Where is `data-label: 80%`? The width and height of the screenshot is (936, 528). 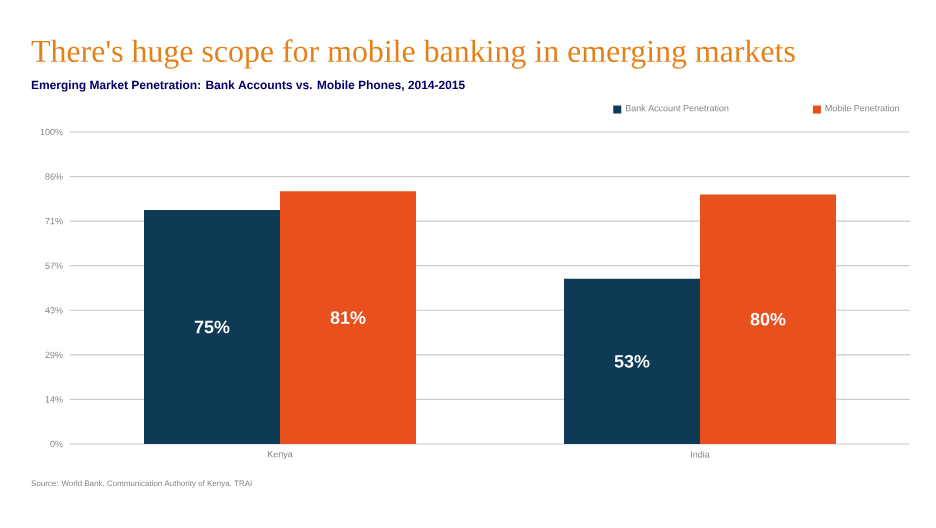 data-label: 80% is located at coordinates (768, 319).